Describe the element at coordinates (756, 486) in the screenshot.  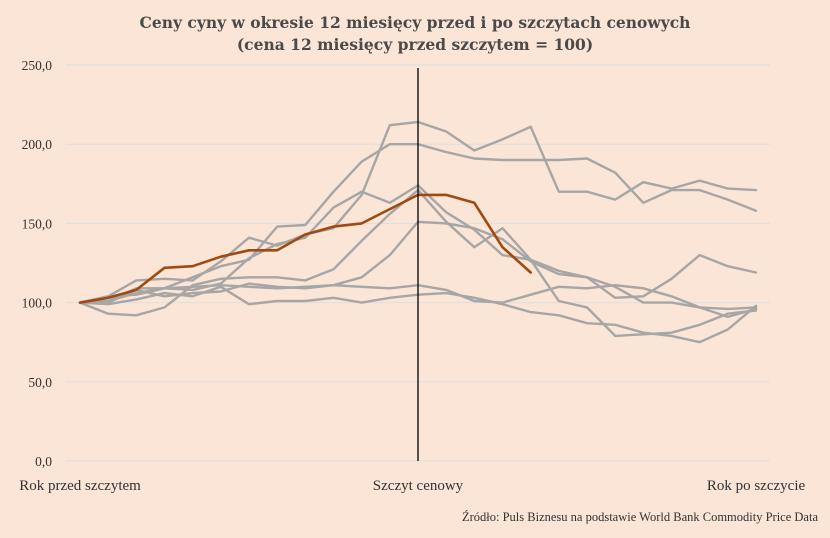
I see `x-axis-label: Rok po szczycie` at that location.